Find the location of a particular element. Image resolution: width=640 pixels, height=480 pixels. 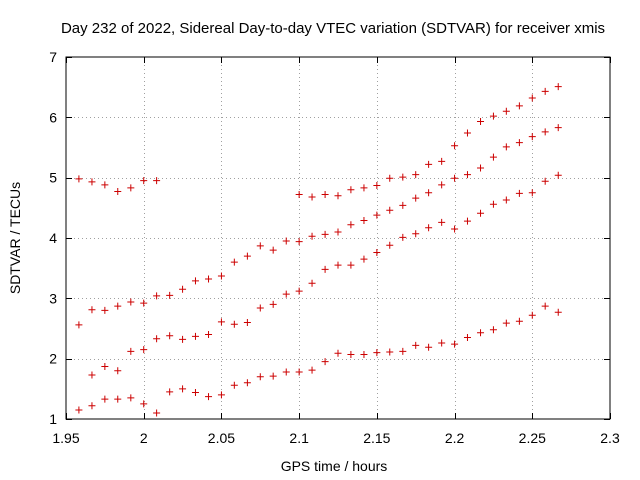

x-tick-label: 2 is located at coordinates (144, 438).